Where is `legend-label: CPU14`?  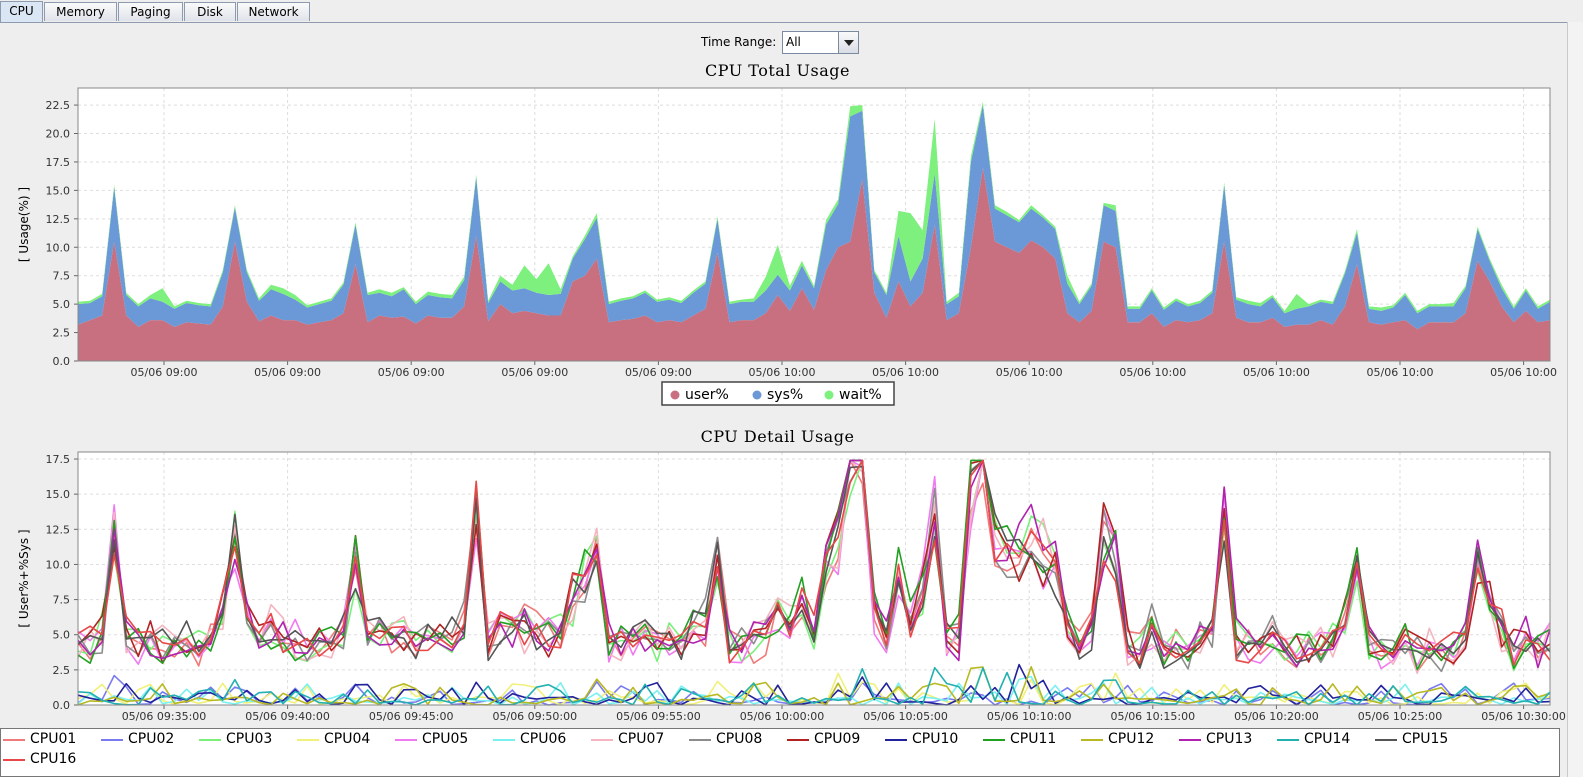 legend-label: CPU14 is located at coordinates (1327, 739).